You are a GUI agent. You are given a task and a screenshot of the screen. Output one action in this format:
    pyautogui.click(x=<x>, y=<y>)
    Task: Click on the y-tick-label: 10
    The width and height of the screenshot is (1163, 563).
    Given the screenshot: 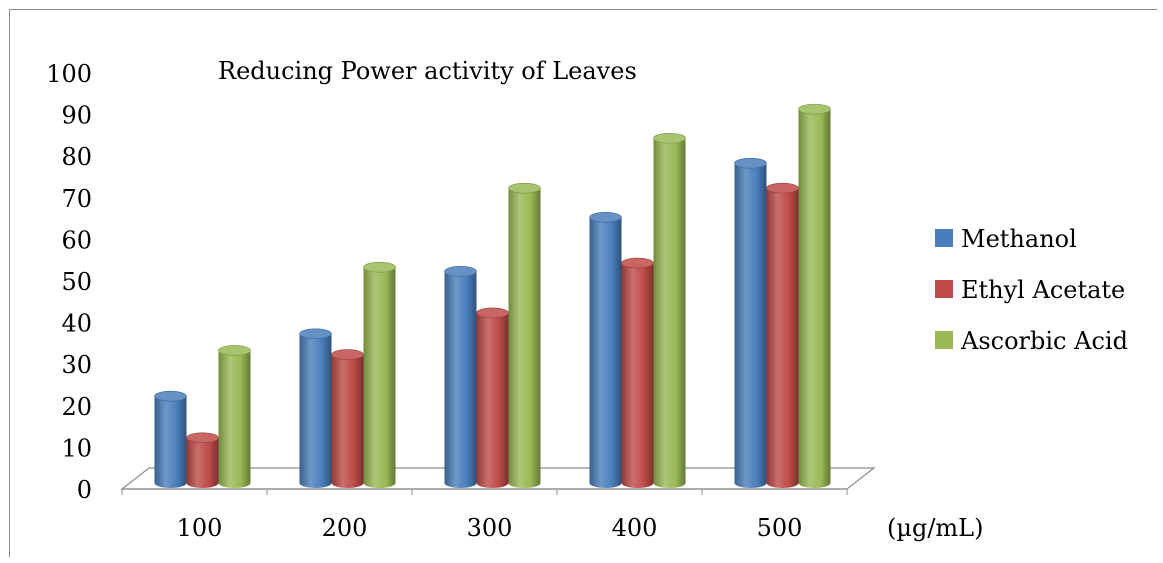 What is the action you would take?
    pyautogui.click(x=76, y=448)
    